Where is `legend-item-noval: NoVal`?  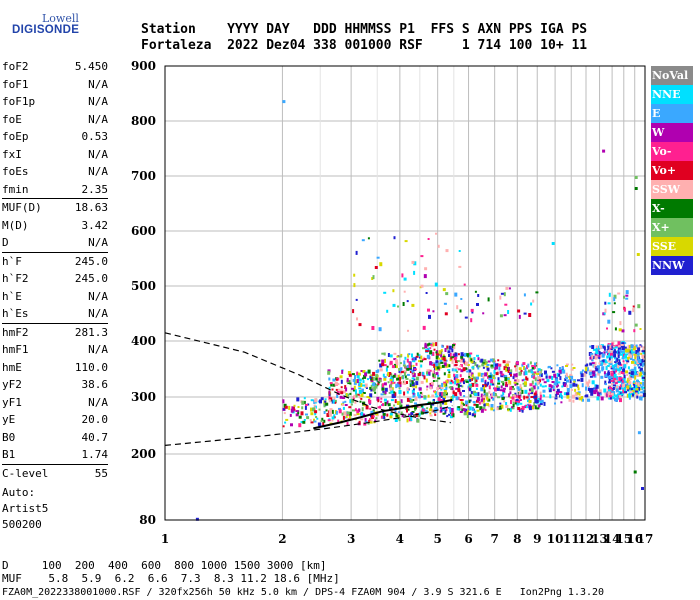 legend-item-noval: NoVal is located at coordinates (672, 75).